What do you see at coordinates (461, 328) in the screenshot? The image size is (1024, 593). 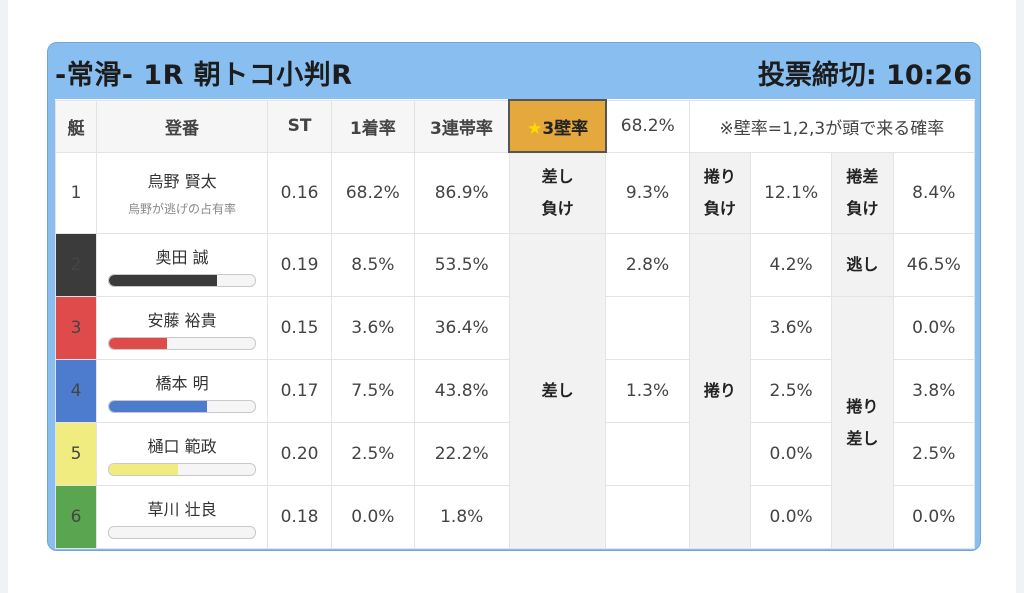 I see `triple-rate-value: 36.4%` at bounding box center [461, 328].